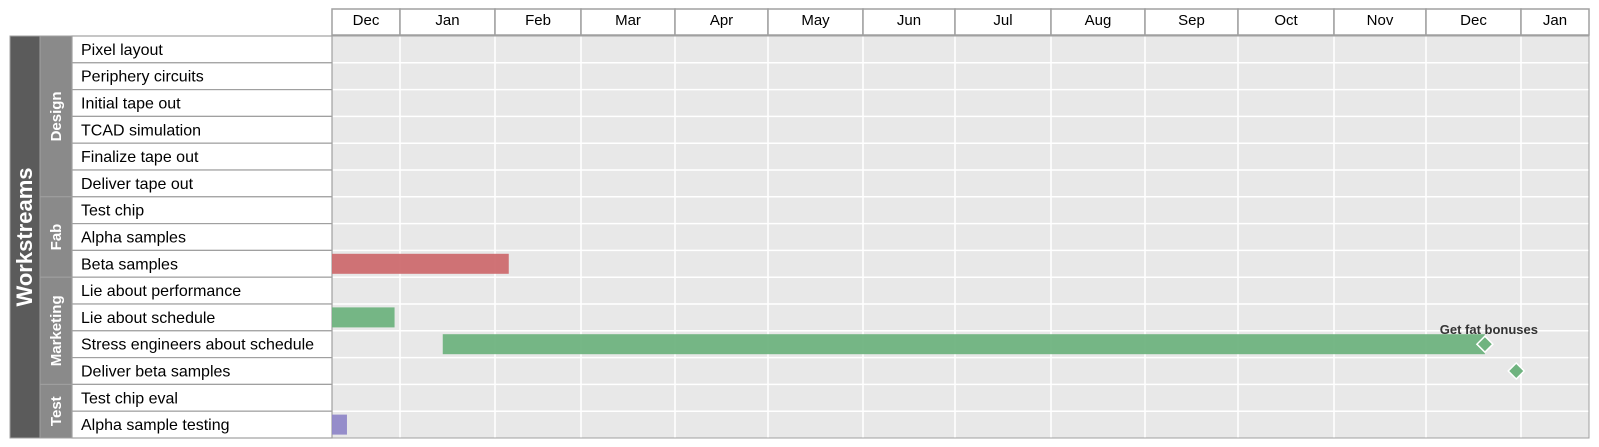 The image size is (1599, 447). Describe the element at coordinates (1489, 329) in the screenshot. I see `milestone-label: Get fat bonuses` at that location.